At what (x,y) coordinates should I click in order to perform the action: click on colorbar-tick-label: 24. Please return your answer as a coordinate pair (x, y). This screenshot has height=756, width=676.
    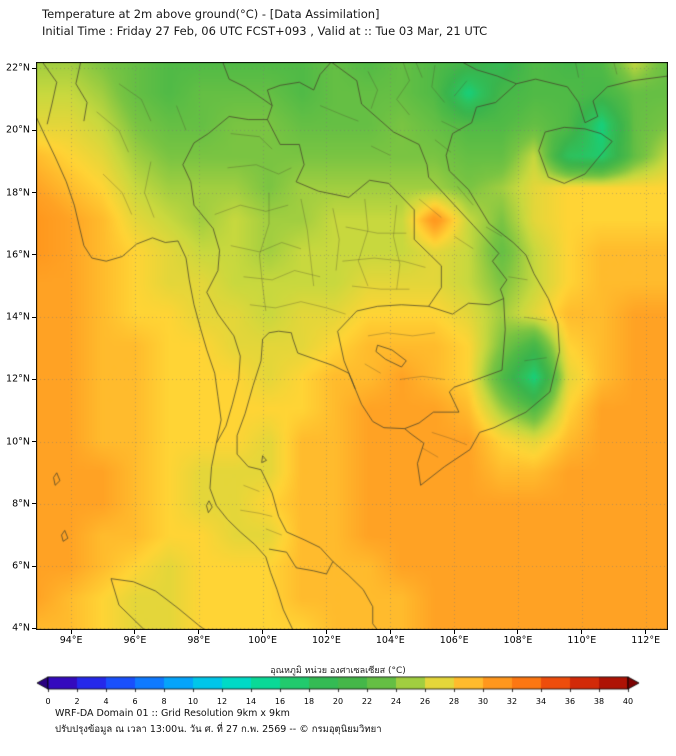
    Looking at the image, I should click on (396, 701).